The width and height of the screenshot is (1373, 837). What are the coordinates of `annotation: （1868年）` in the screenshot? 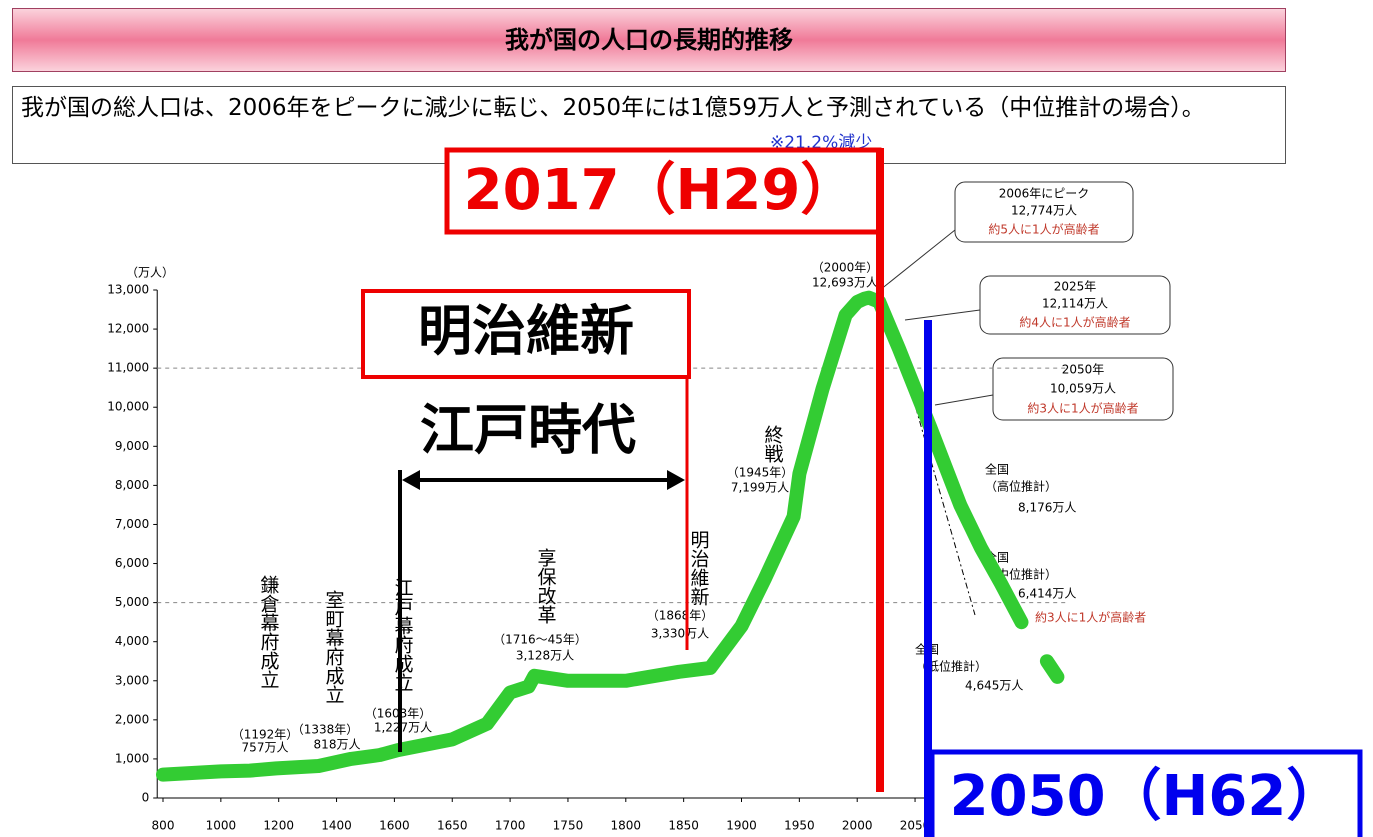 It's located at (680, 616).